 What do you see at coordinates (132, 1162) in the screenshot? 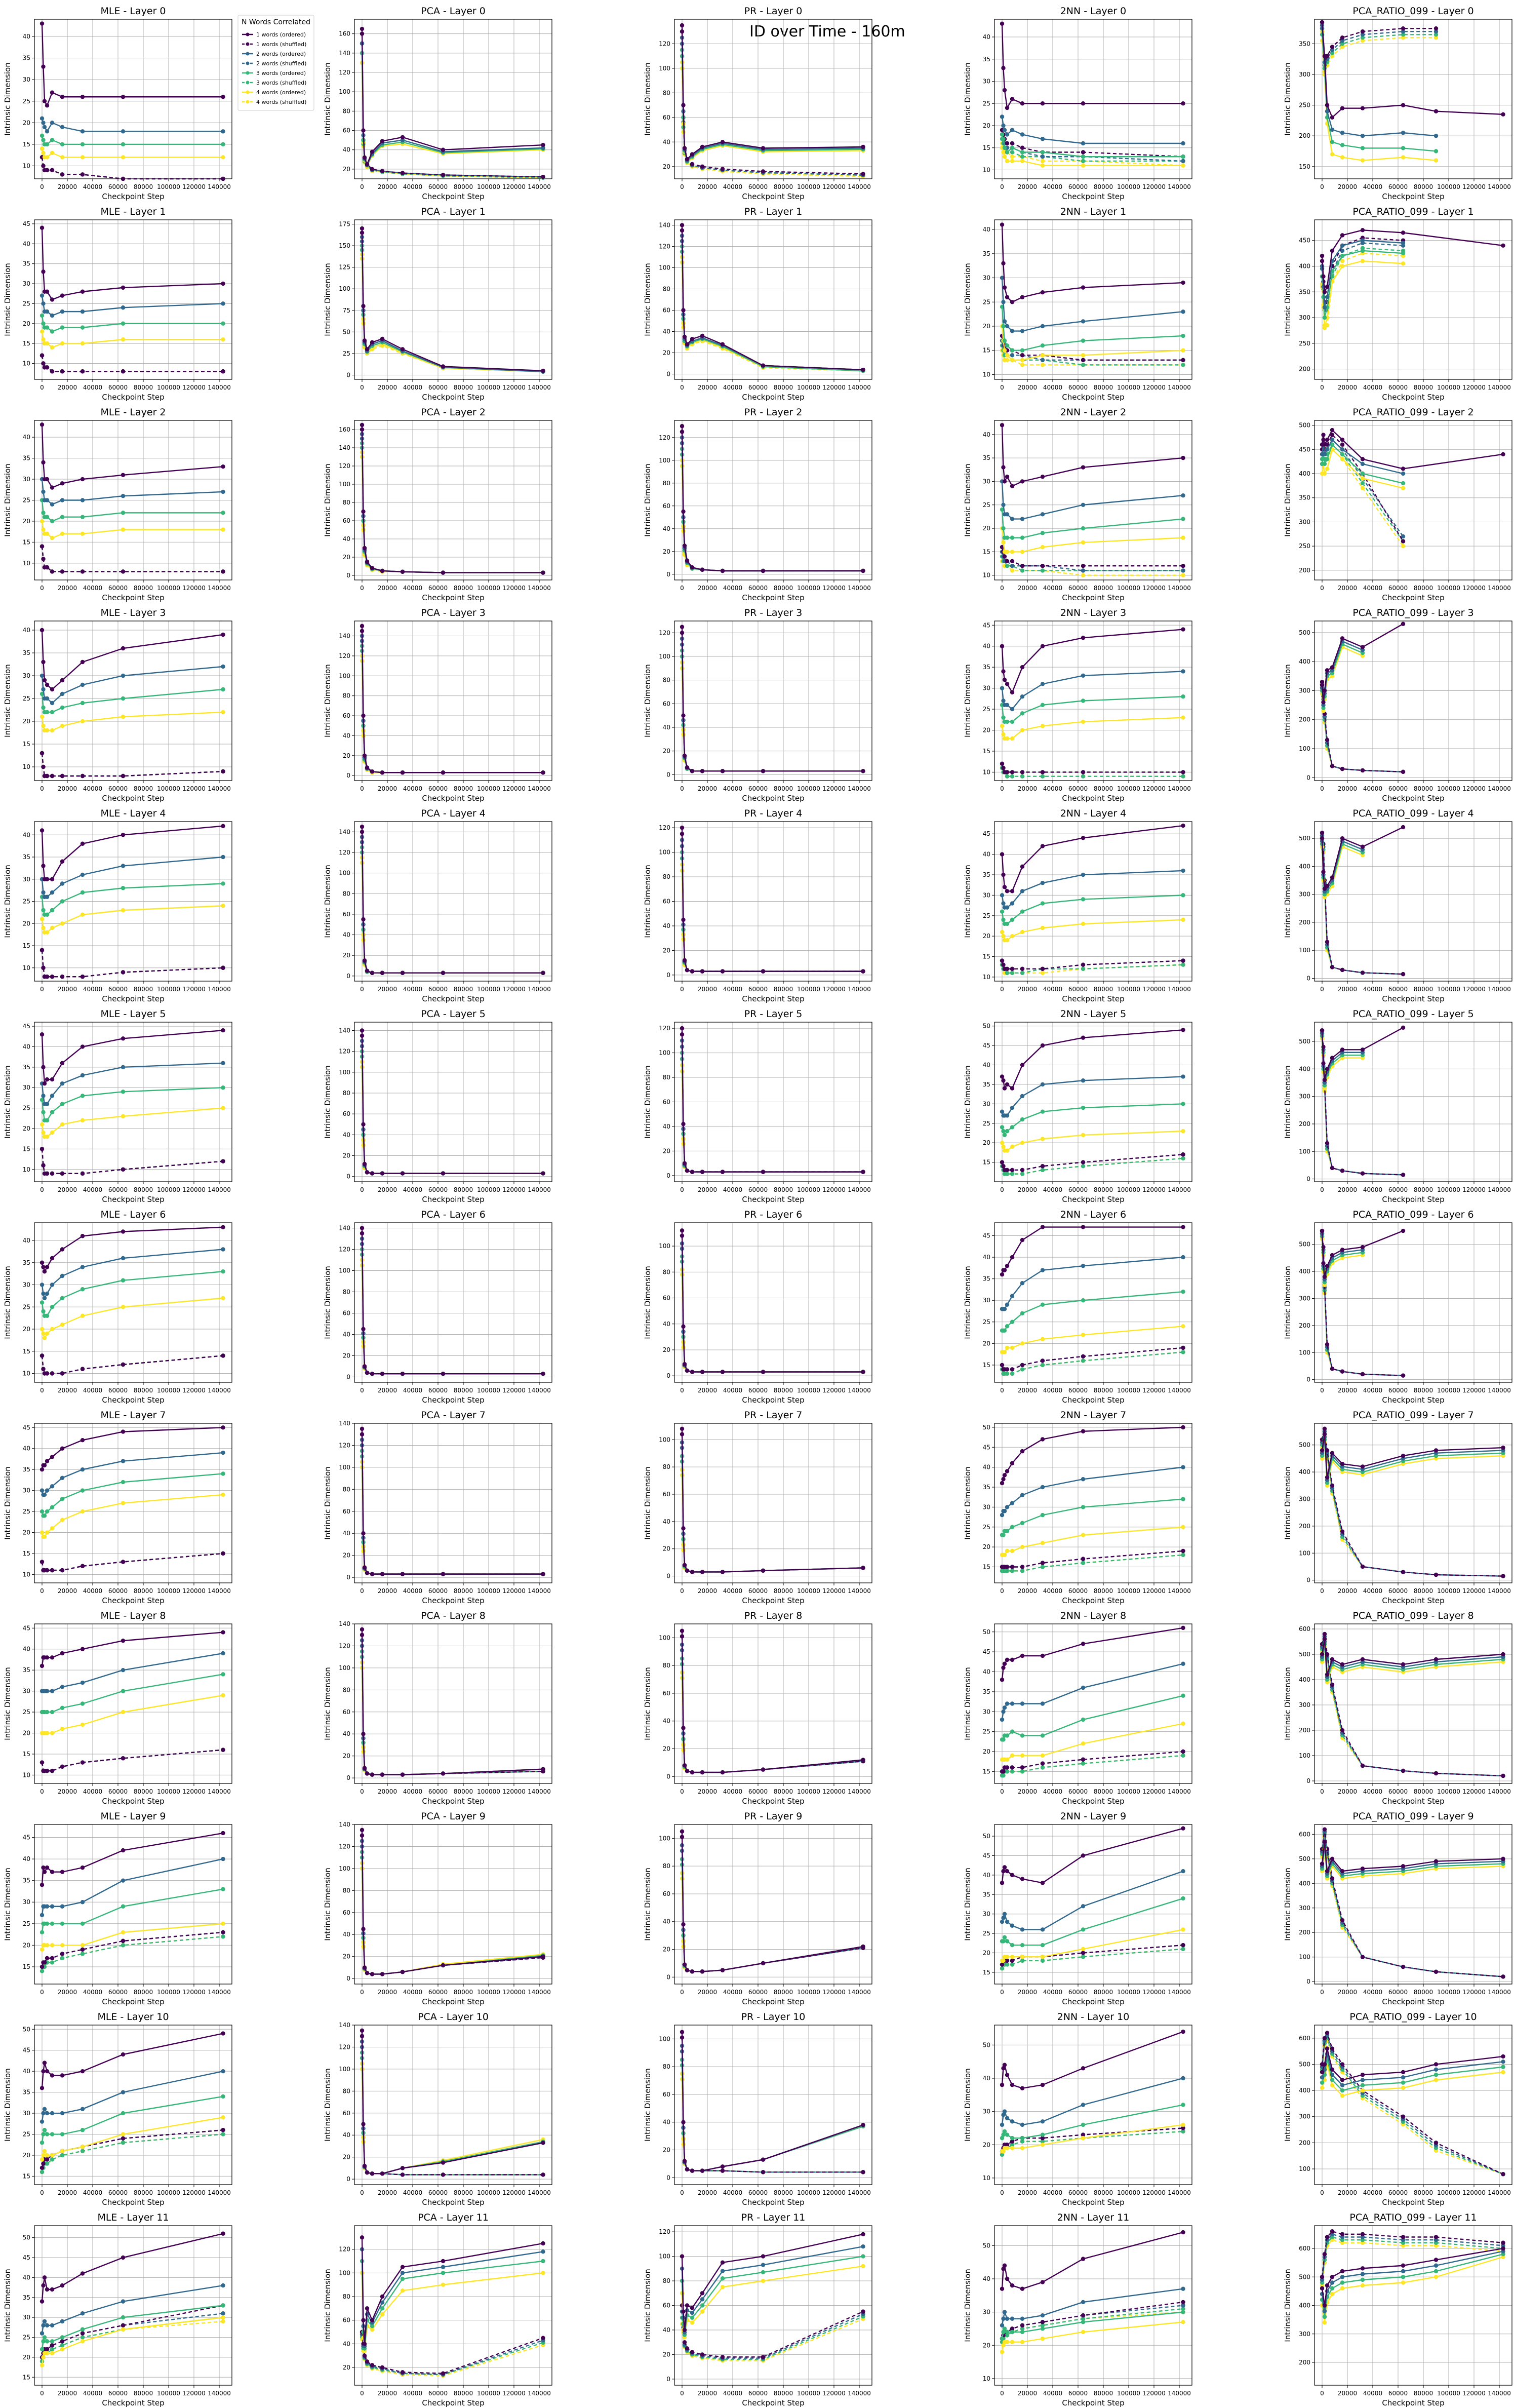
I see `series-2w-shuffled-line` at bounding box center [132, 1162].